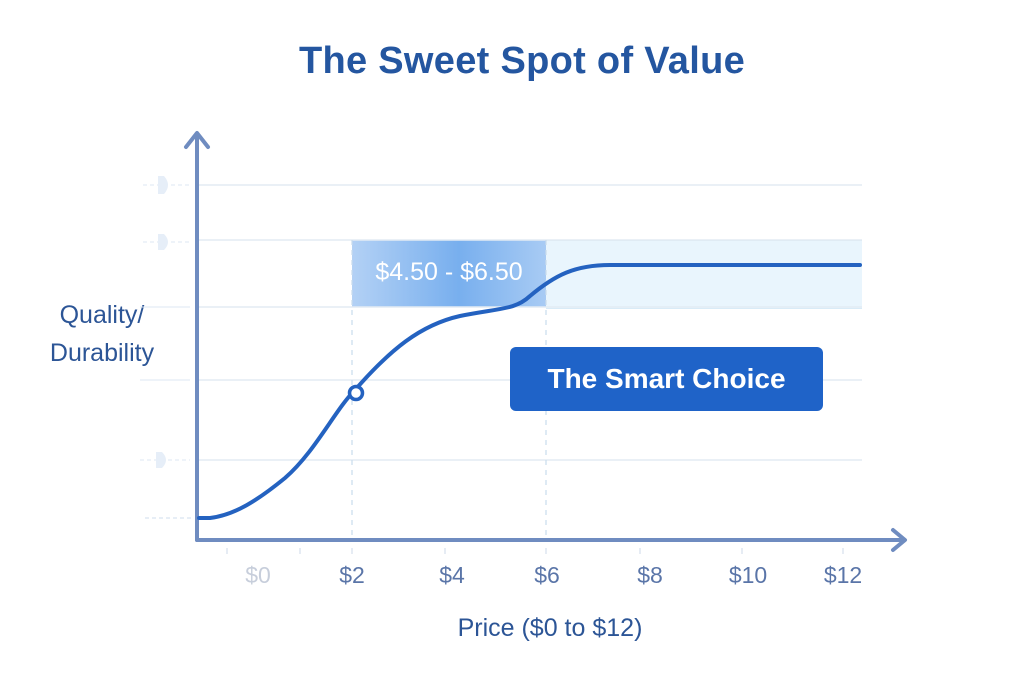  What do you see at coordinates (843, 575) in the screenshot?
I see `x-tick-label: $12` at bounding box center [843, 575].